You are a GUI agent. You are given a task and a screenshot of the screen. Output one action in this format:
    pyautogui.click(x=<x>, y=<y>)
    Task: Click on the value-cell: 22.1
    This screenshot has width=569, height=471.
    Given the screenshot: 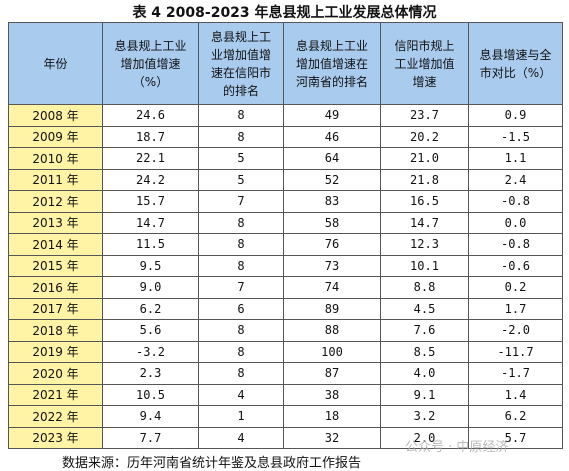 What is the action you would take?
    pyautogui.click(x=150, y=158)
    